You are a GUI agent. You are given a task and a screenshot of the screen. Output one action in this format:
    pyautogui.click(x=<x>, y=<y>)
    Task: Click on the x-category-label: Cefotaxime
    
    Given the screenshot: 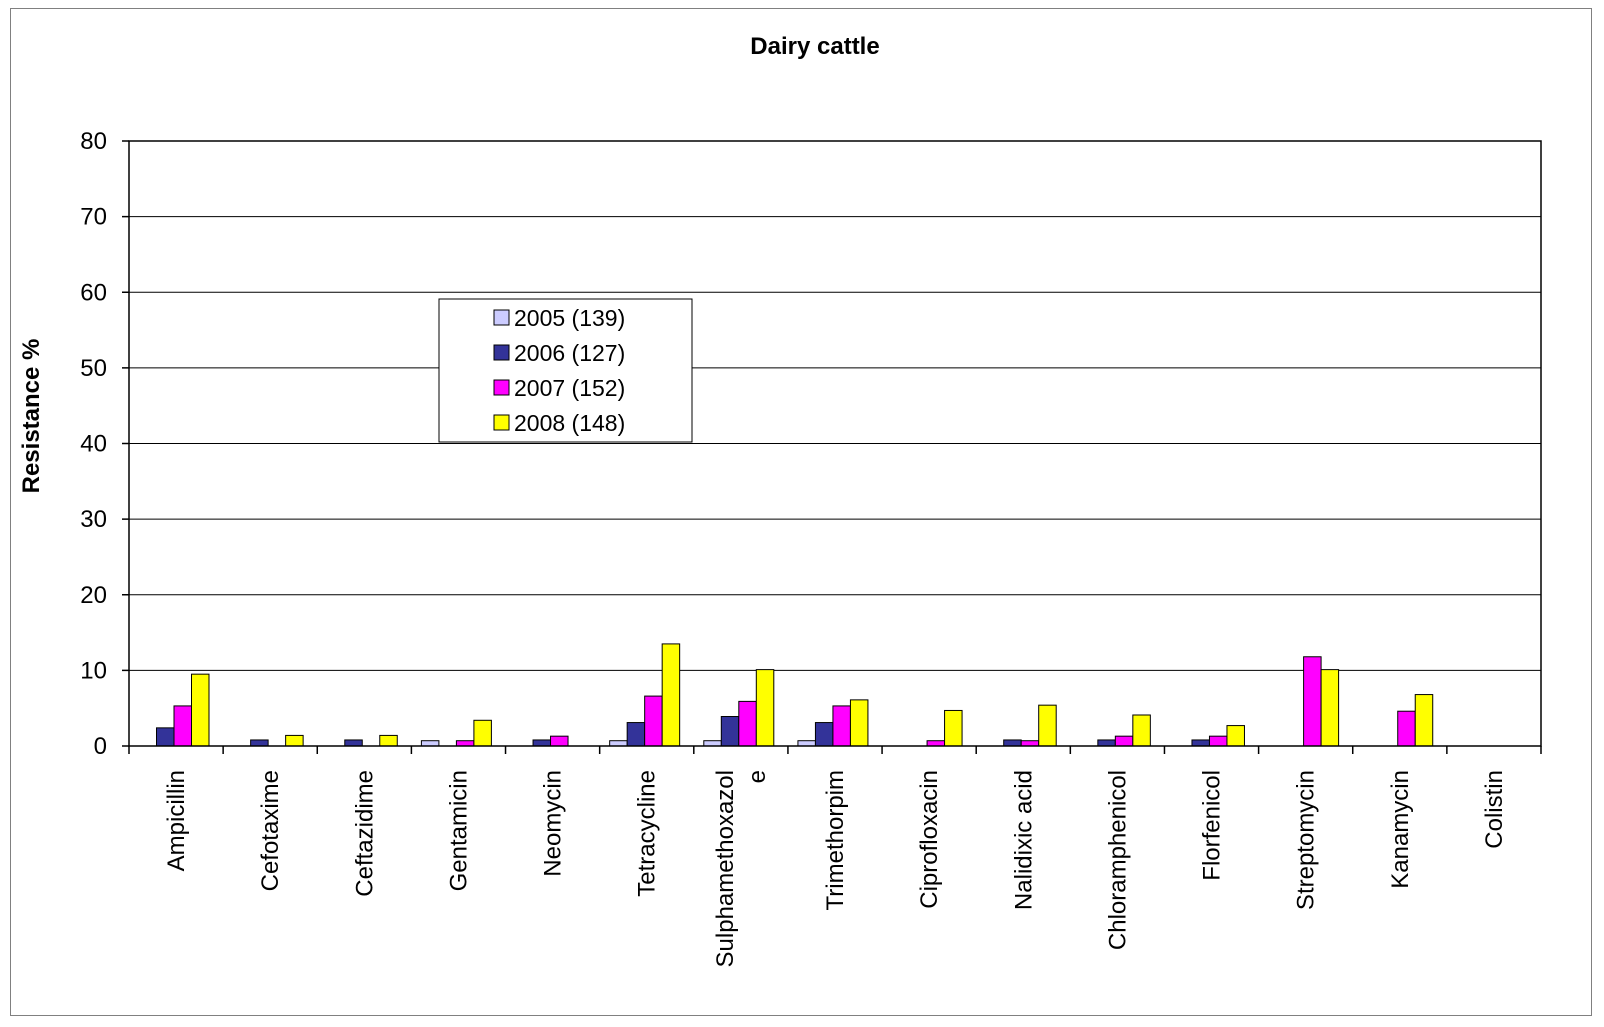 What is the action you would take?
    pyautogui.click(x=270, y=830)
    